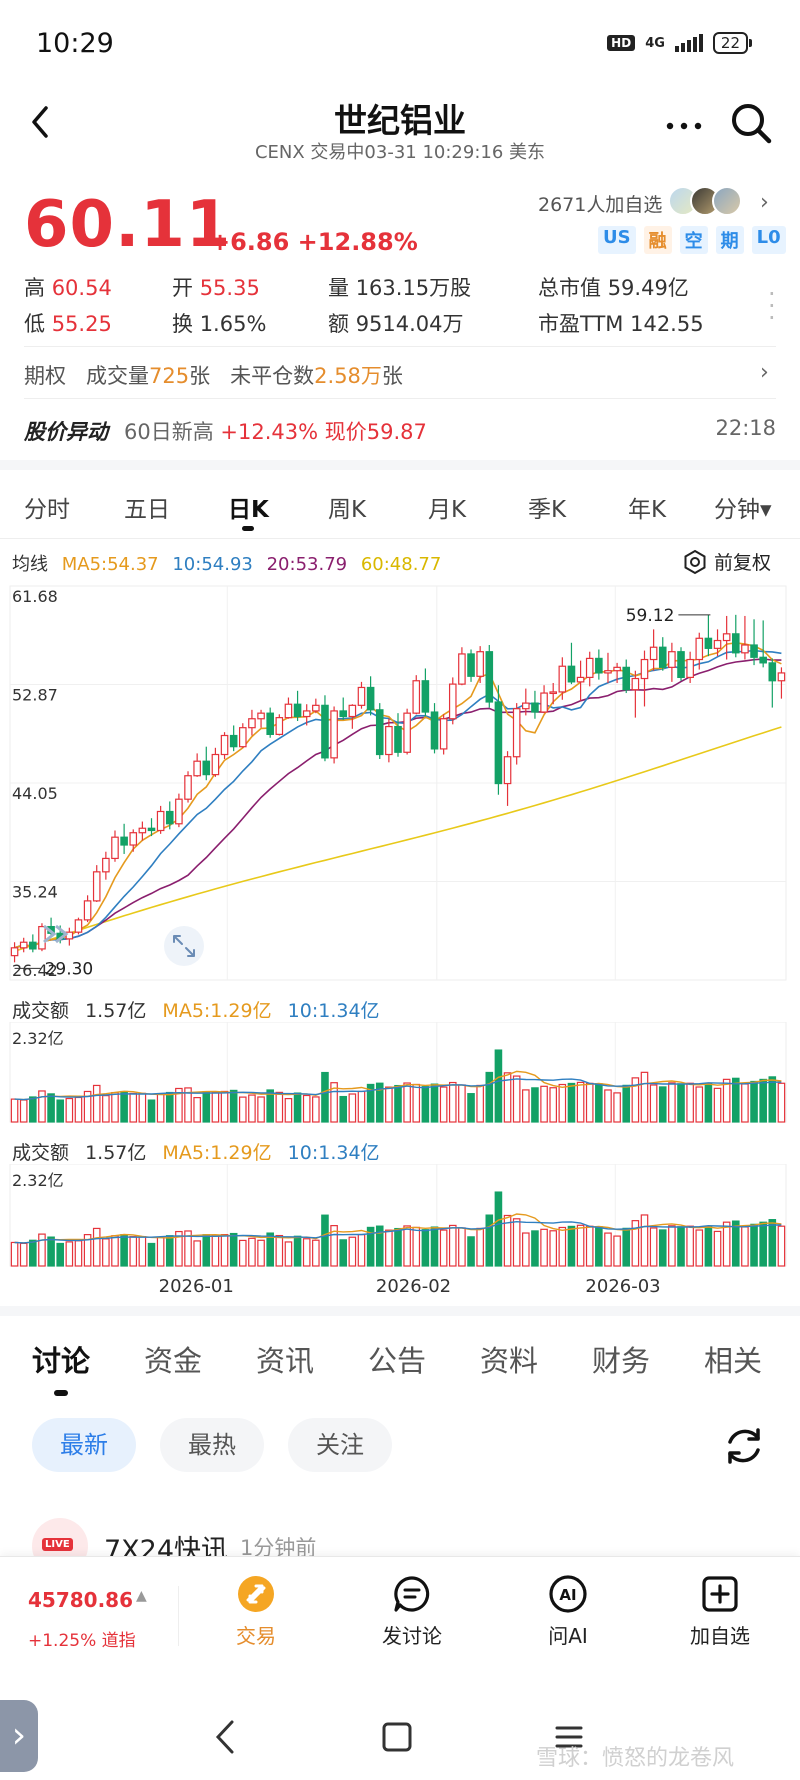 This screenshot has width=800, height=1780. What do you see at coordinates (35, 970) in the screenshot?
I see `y-tick-label: 26.42` at bounding box center [35, 970].